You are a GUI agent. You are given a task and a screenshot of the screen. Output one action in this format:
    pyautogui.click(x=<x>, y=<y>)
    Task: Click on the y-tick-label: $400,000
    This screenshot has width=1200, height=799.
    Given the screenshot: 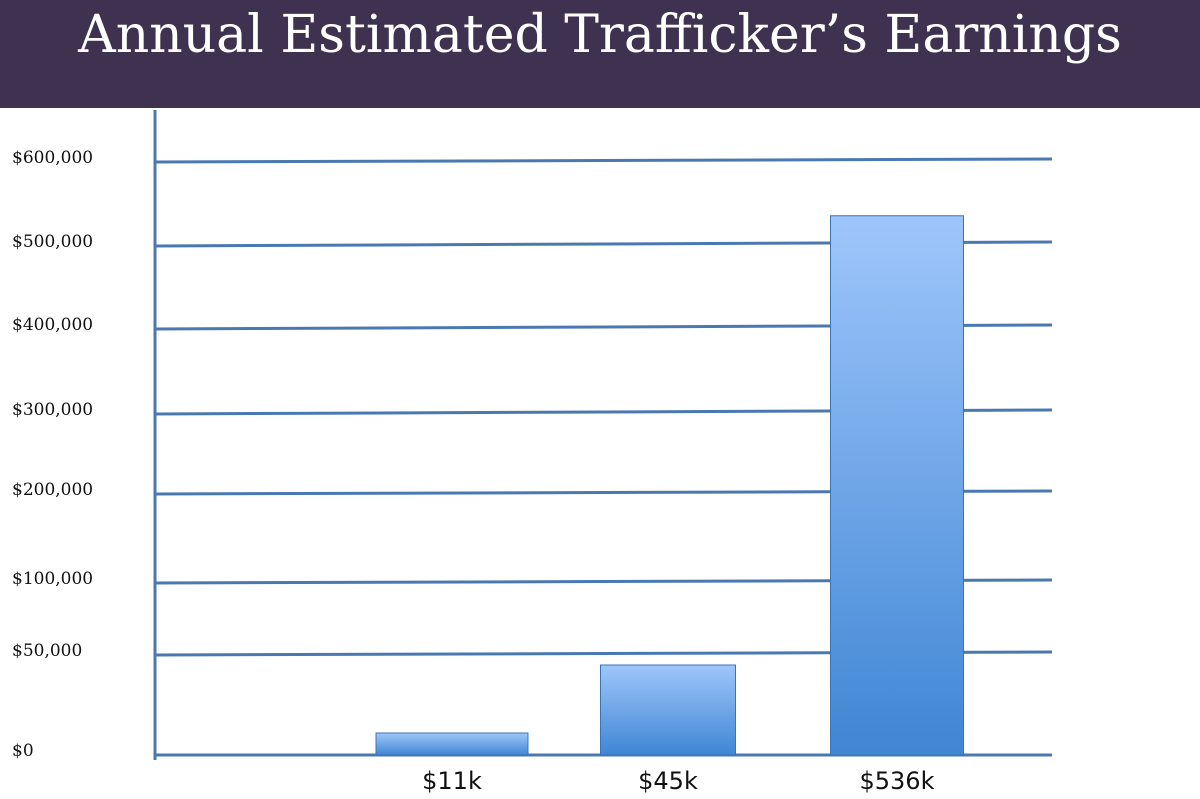 What is the action you would take?
    pyautogui.click(x=52, y=325)
    